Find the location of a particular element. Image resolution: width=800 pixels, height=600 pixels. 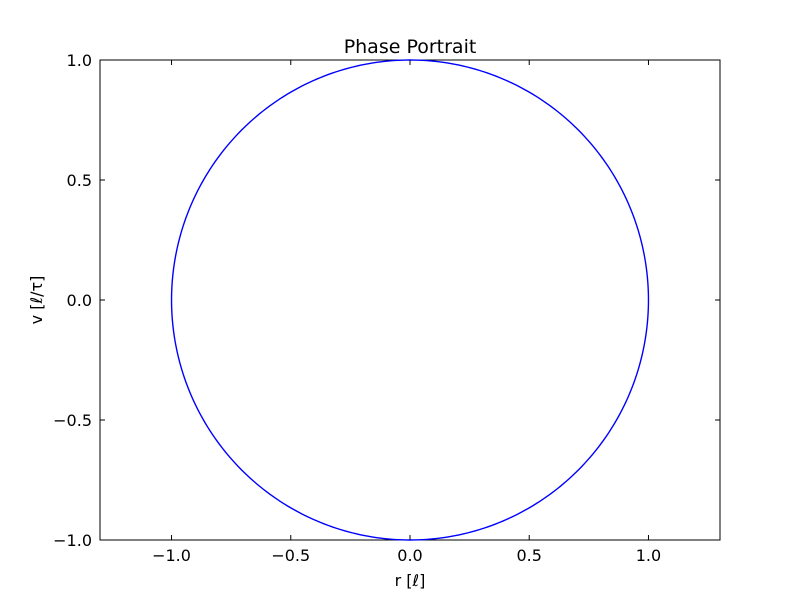

y-axis-label: v [ℓ/τ] is located at coordinates (36, 300).